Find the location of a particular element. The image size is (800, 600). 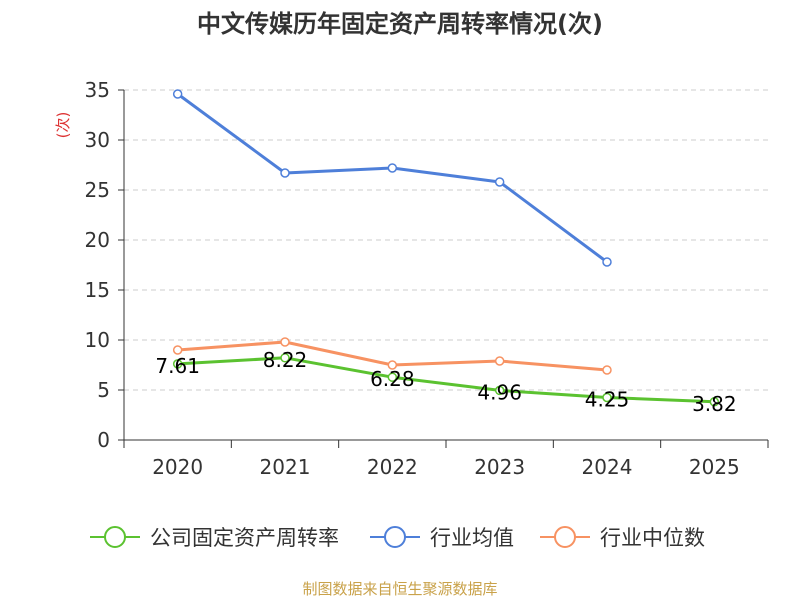

legend-label: 行业均值 is located at coordinates (472, 538).